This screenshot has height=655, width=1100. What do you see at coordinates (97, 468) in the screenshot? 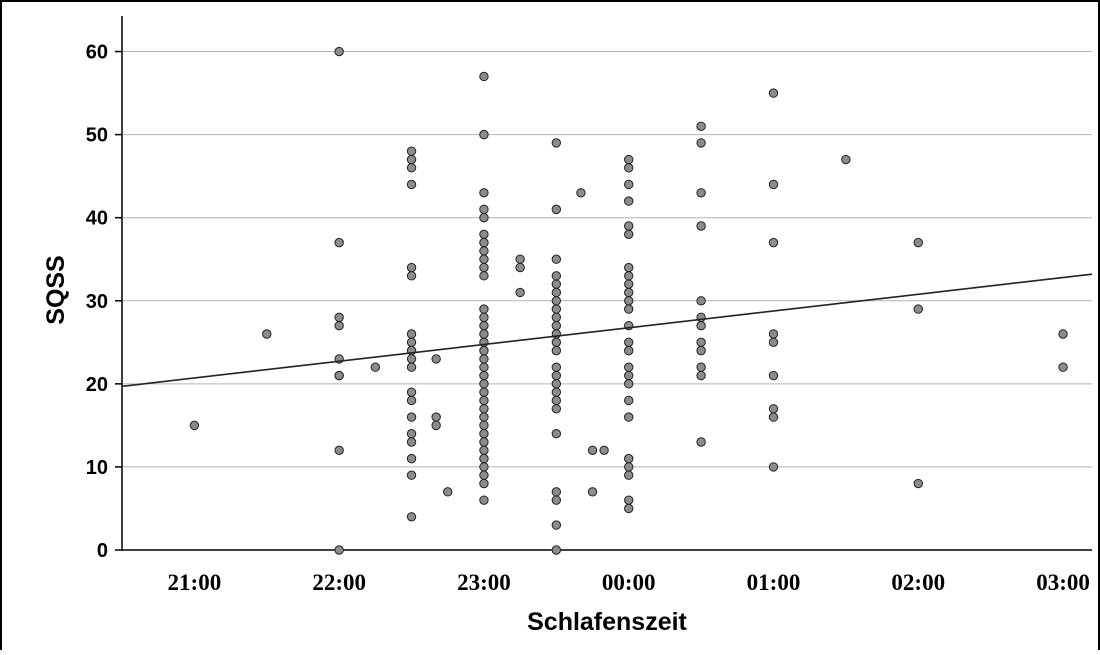
I see `y-tick-label: 10` at bounding box center [97, 468].